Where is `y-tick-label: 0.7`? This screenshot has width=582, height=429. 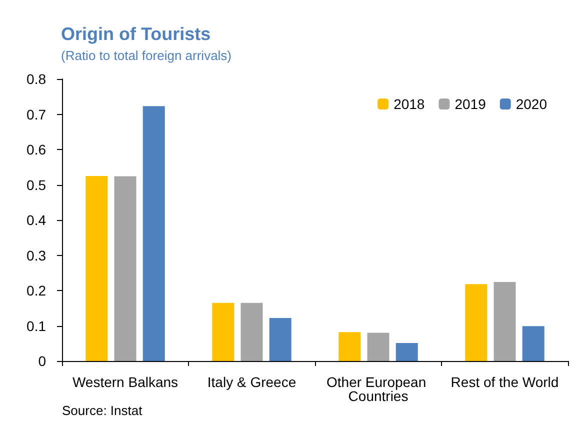
y-tick-label: 0.7 is located at coordinates (36, 114).